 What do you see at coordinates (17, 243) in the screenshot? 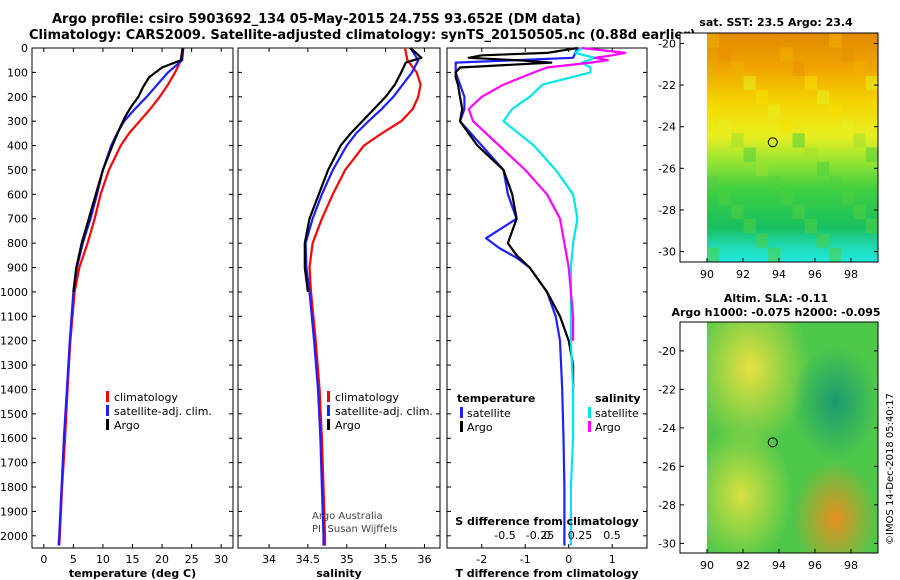
I see `depth-tick-label: 800` at bounding box center [17, 243].